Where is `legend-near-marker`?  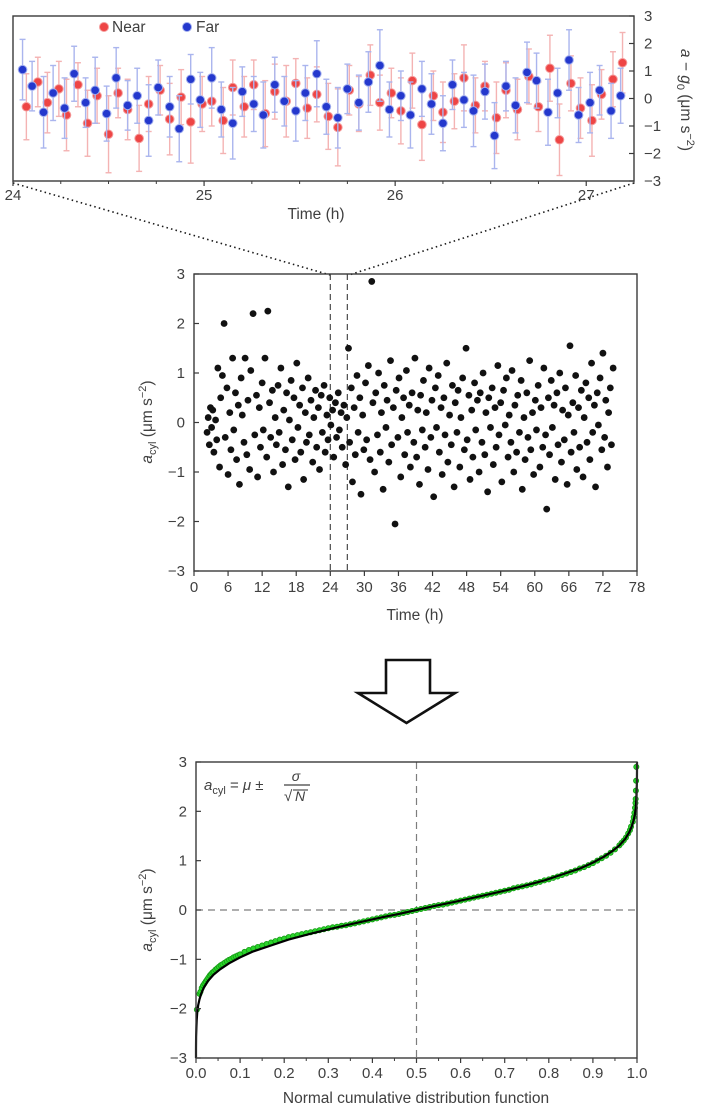 legend-near-marker is located at coordinates (104, 27).